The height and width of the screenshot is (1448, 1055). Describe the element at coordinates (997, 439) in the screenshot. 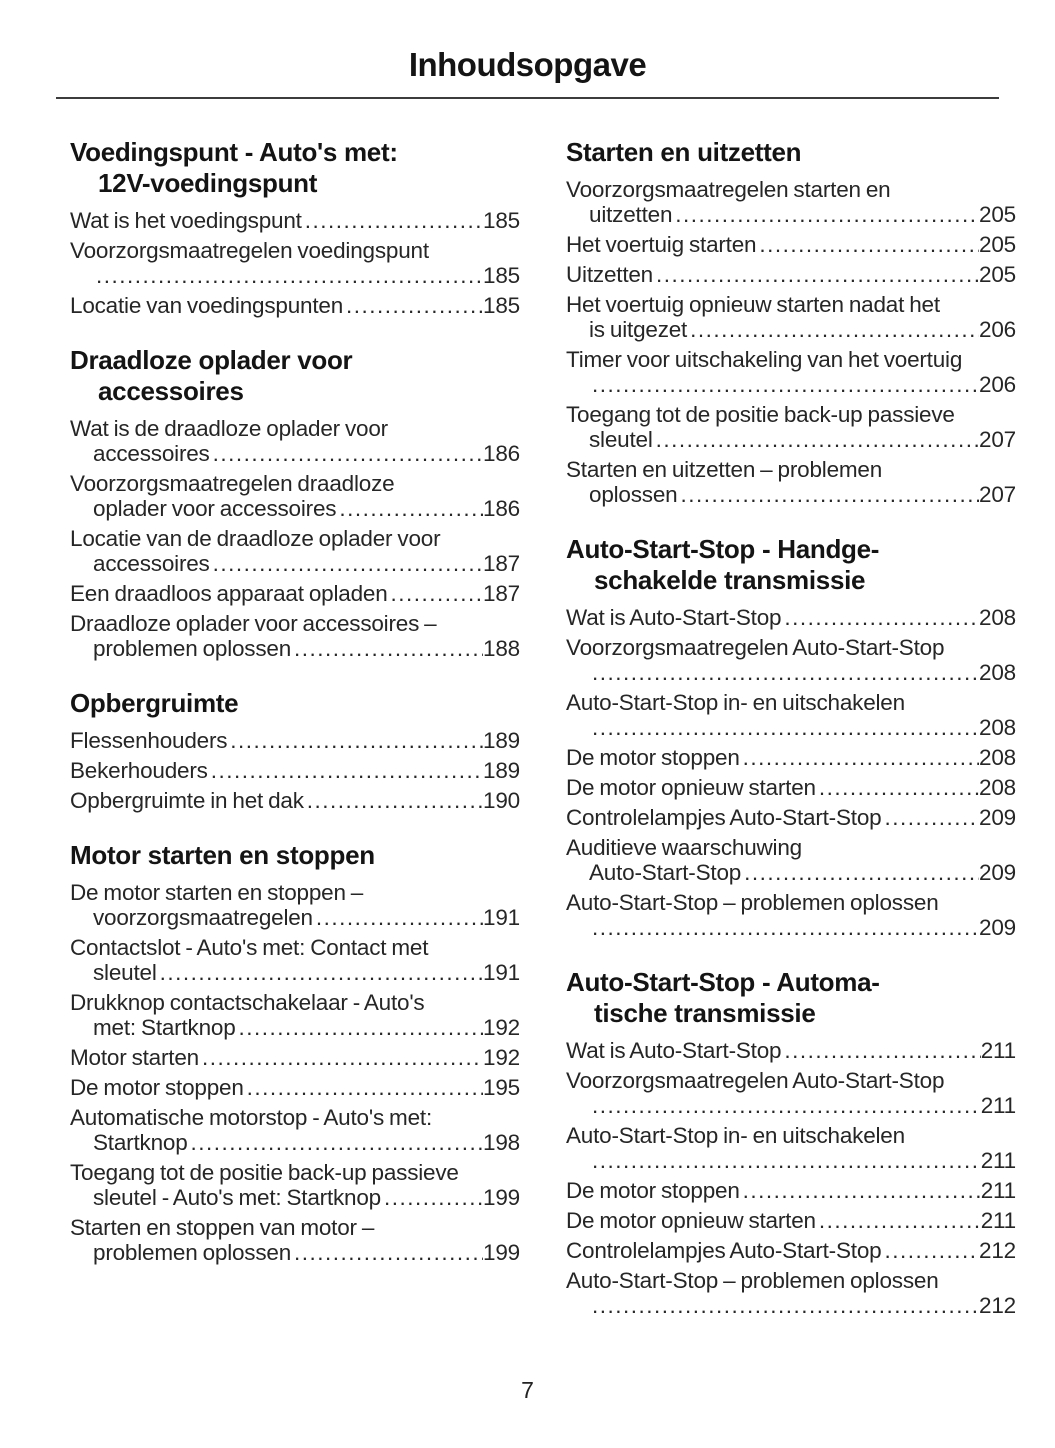

I see `page-ref: 207` at that location.